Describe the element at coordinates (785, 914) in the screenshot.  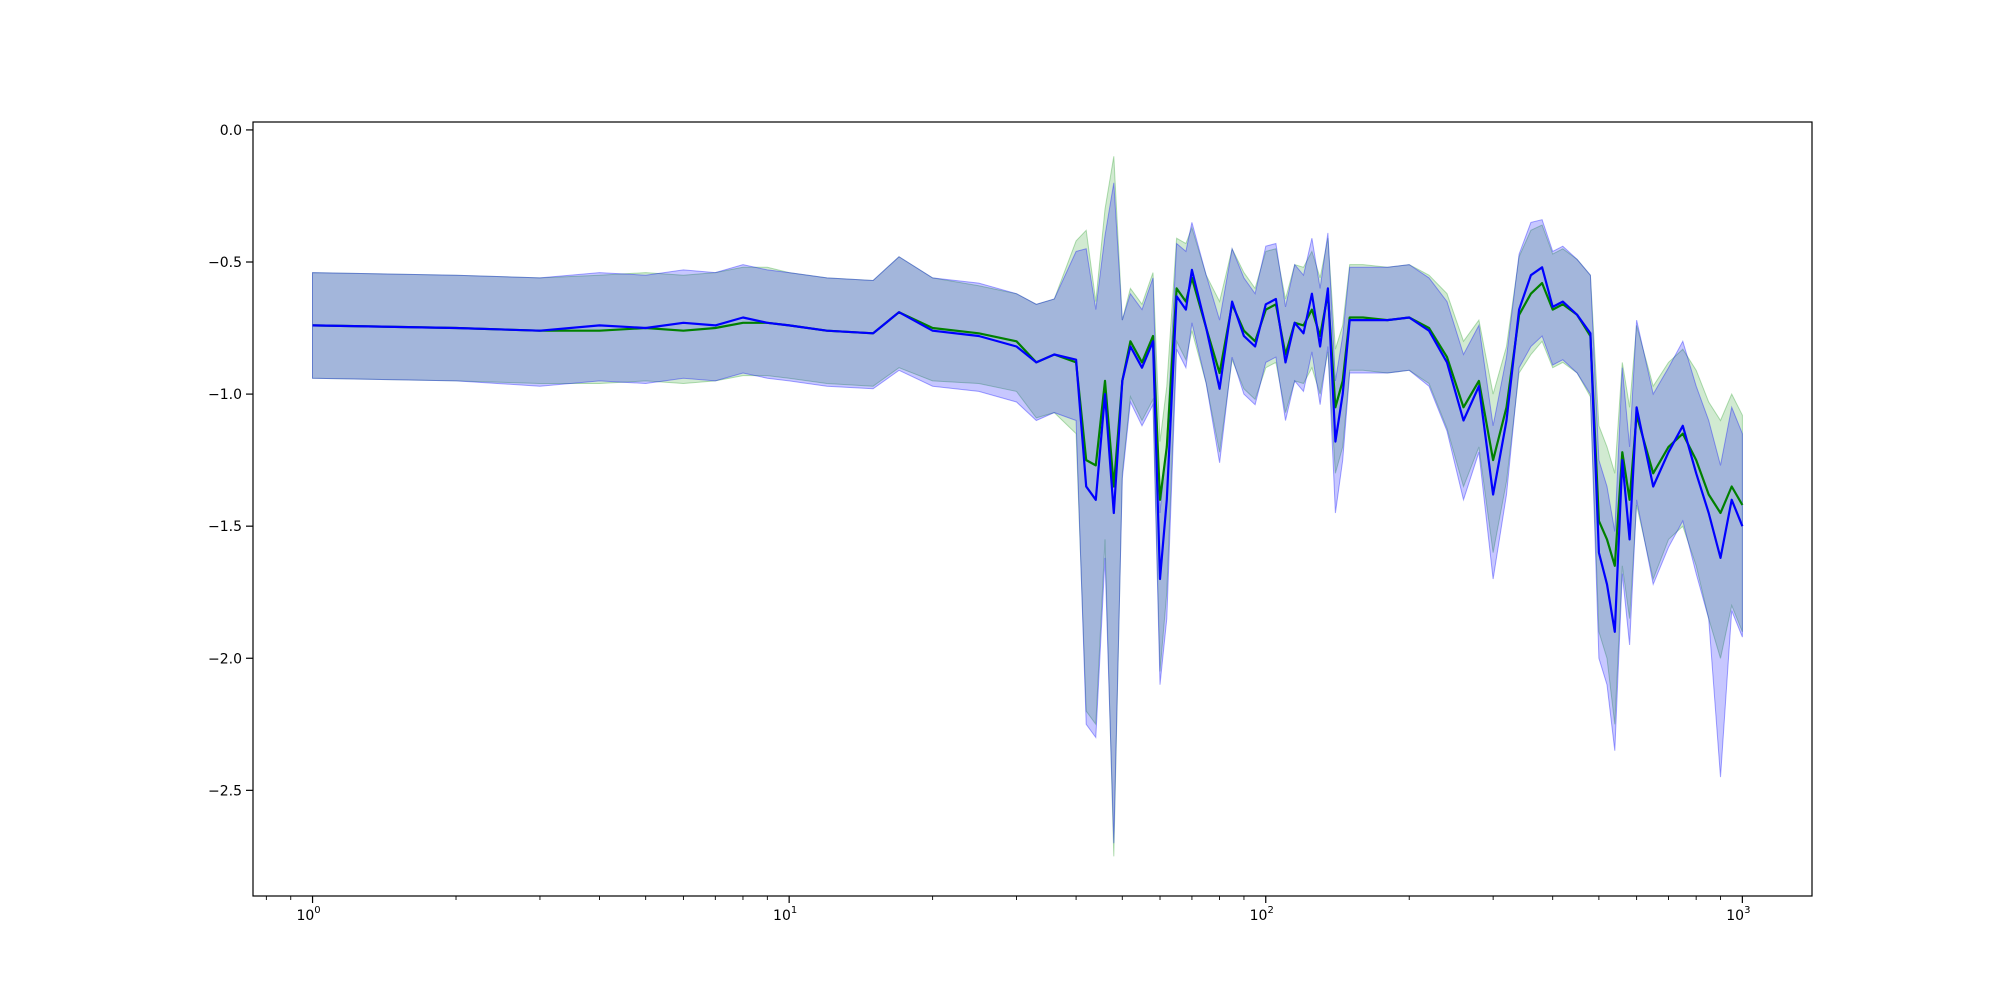
I see `x-tick-label: 10¹` at that location.